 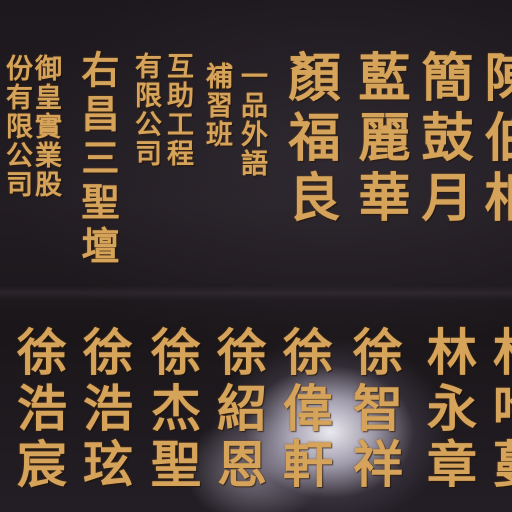 What do you see at coordinates (145, 110) in the screenshot?
I see `donor-name-upper-8: 有限公司` at bounding box center [145, 110].